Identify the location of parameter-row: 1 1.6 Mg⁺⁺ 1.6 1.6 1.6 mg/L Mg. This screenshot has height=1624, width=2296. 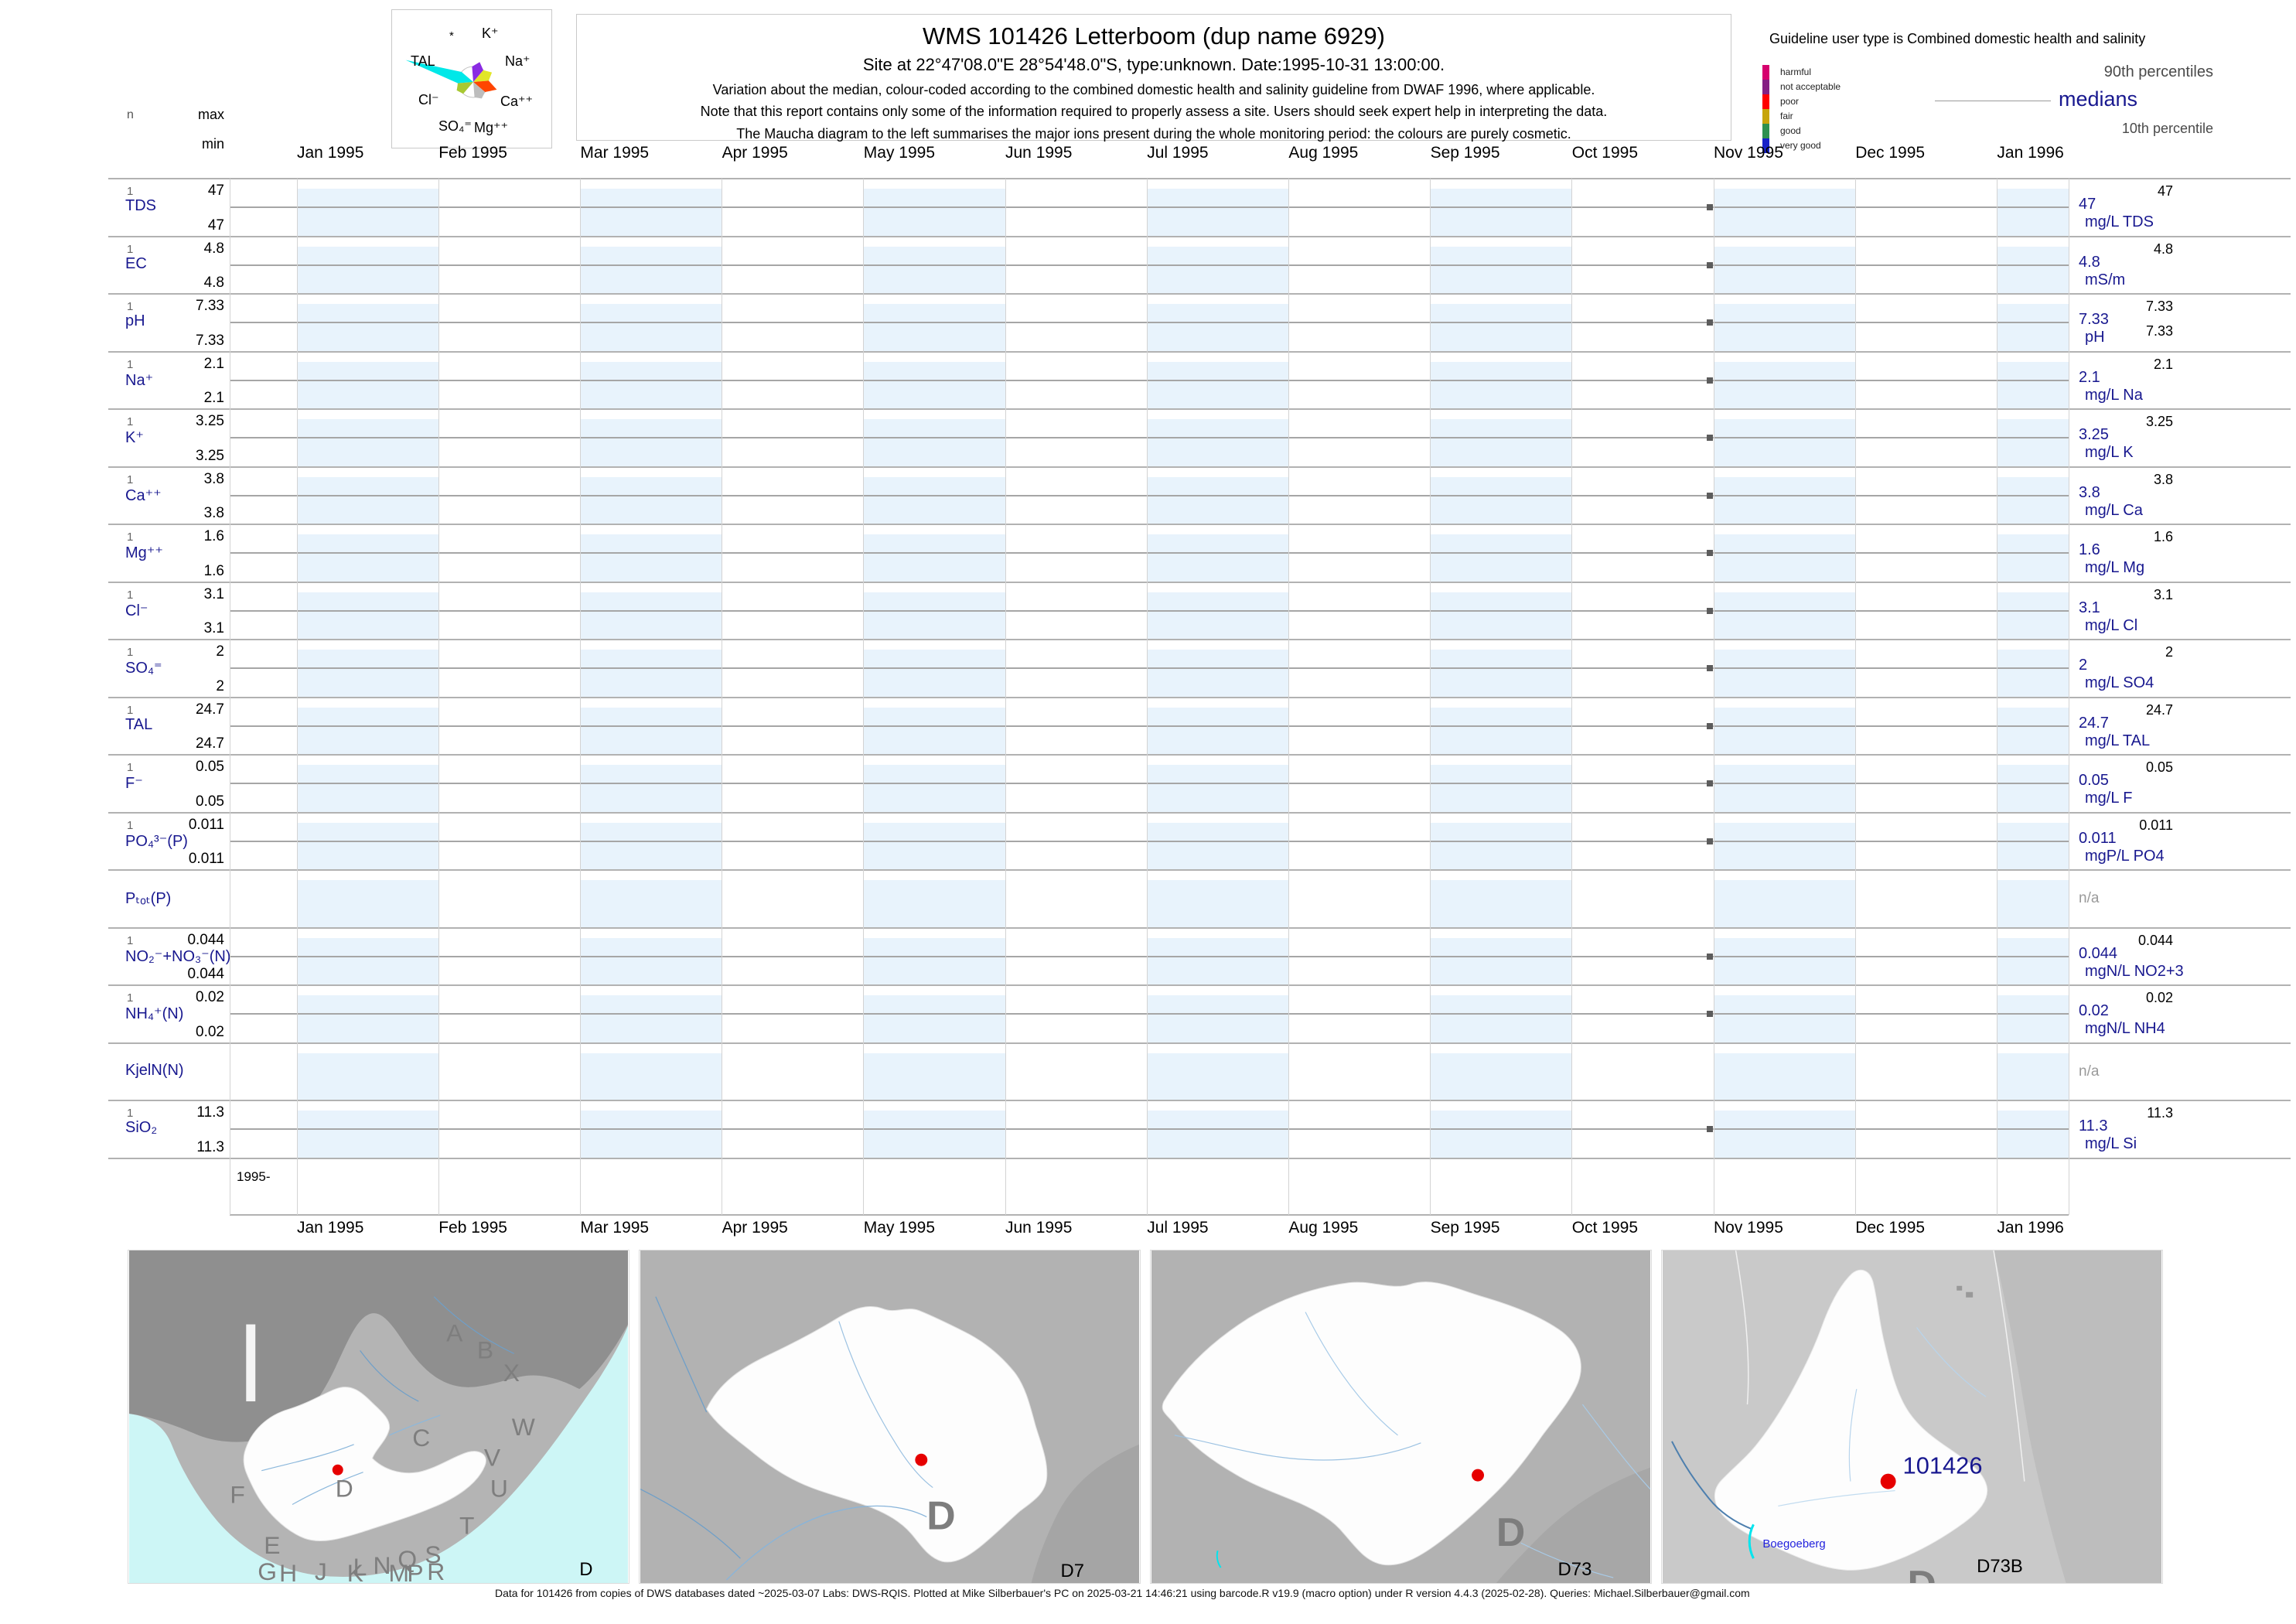
(1148, 553).